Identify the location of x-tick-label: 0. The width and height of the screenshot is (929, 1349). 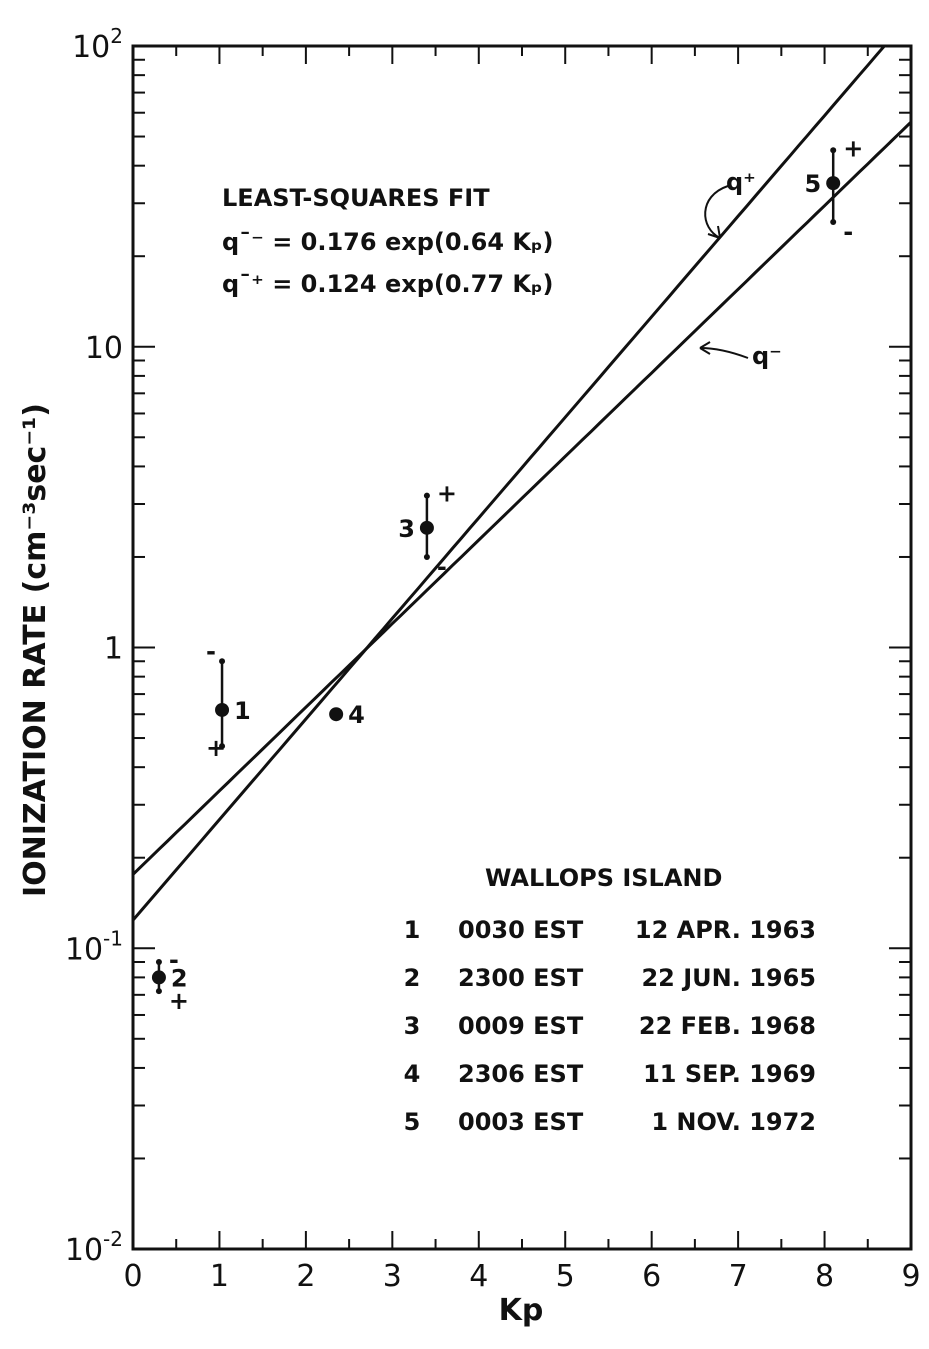
(132, 1276).